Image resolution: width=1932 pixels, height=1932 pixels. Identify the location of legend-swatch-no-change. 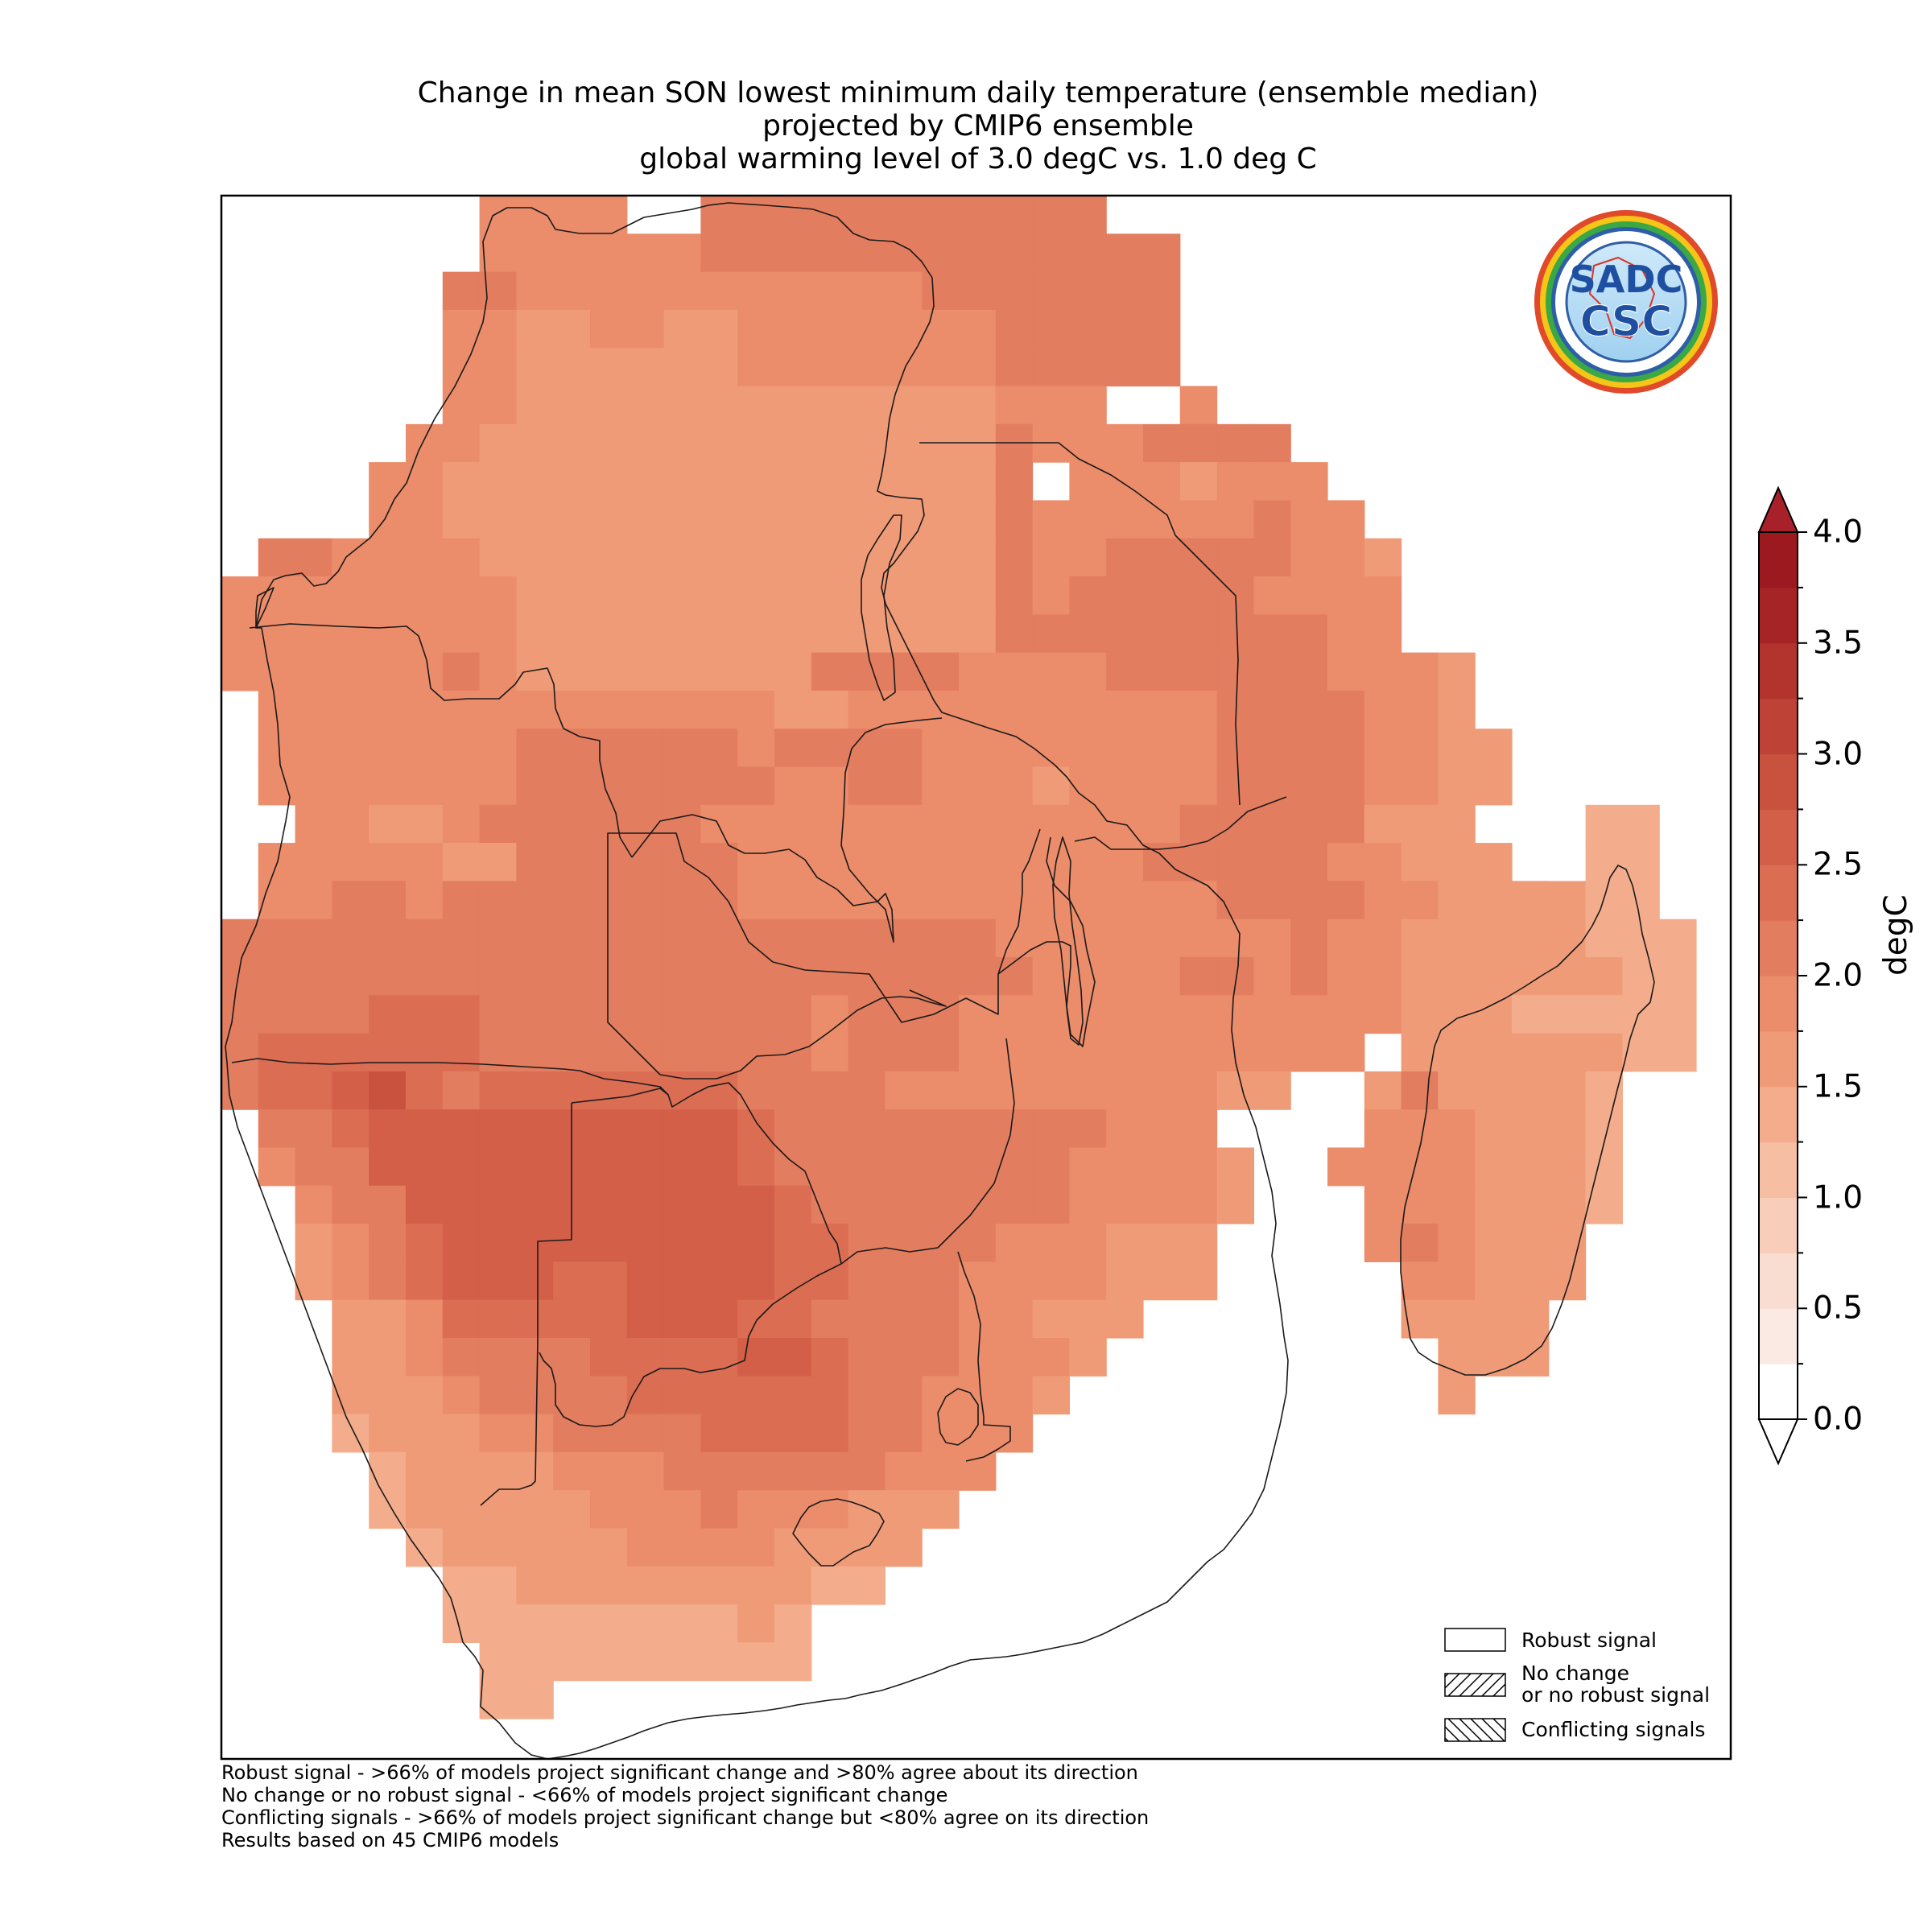
(1475, 1685).